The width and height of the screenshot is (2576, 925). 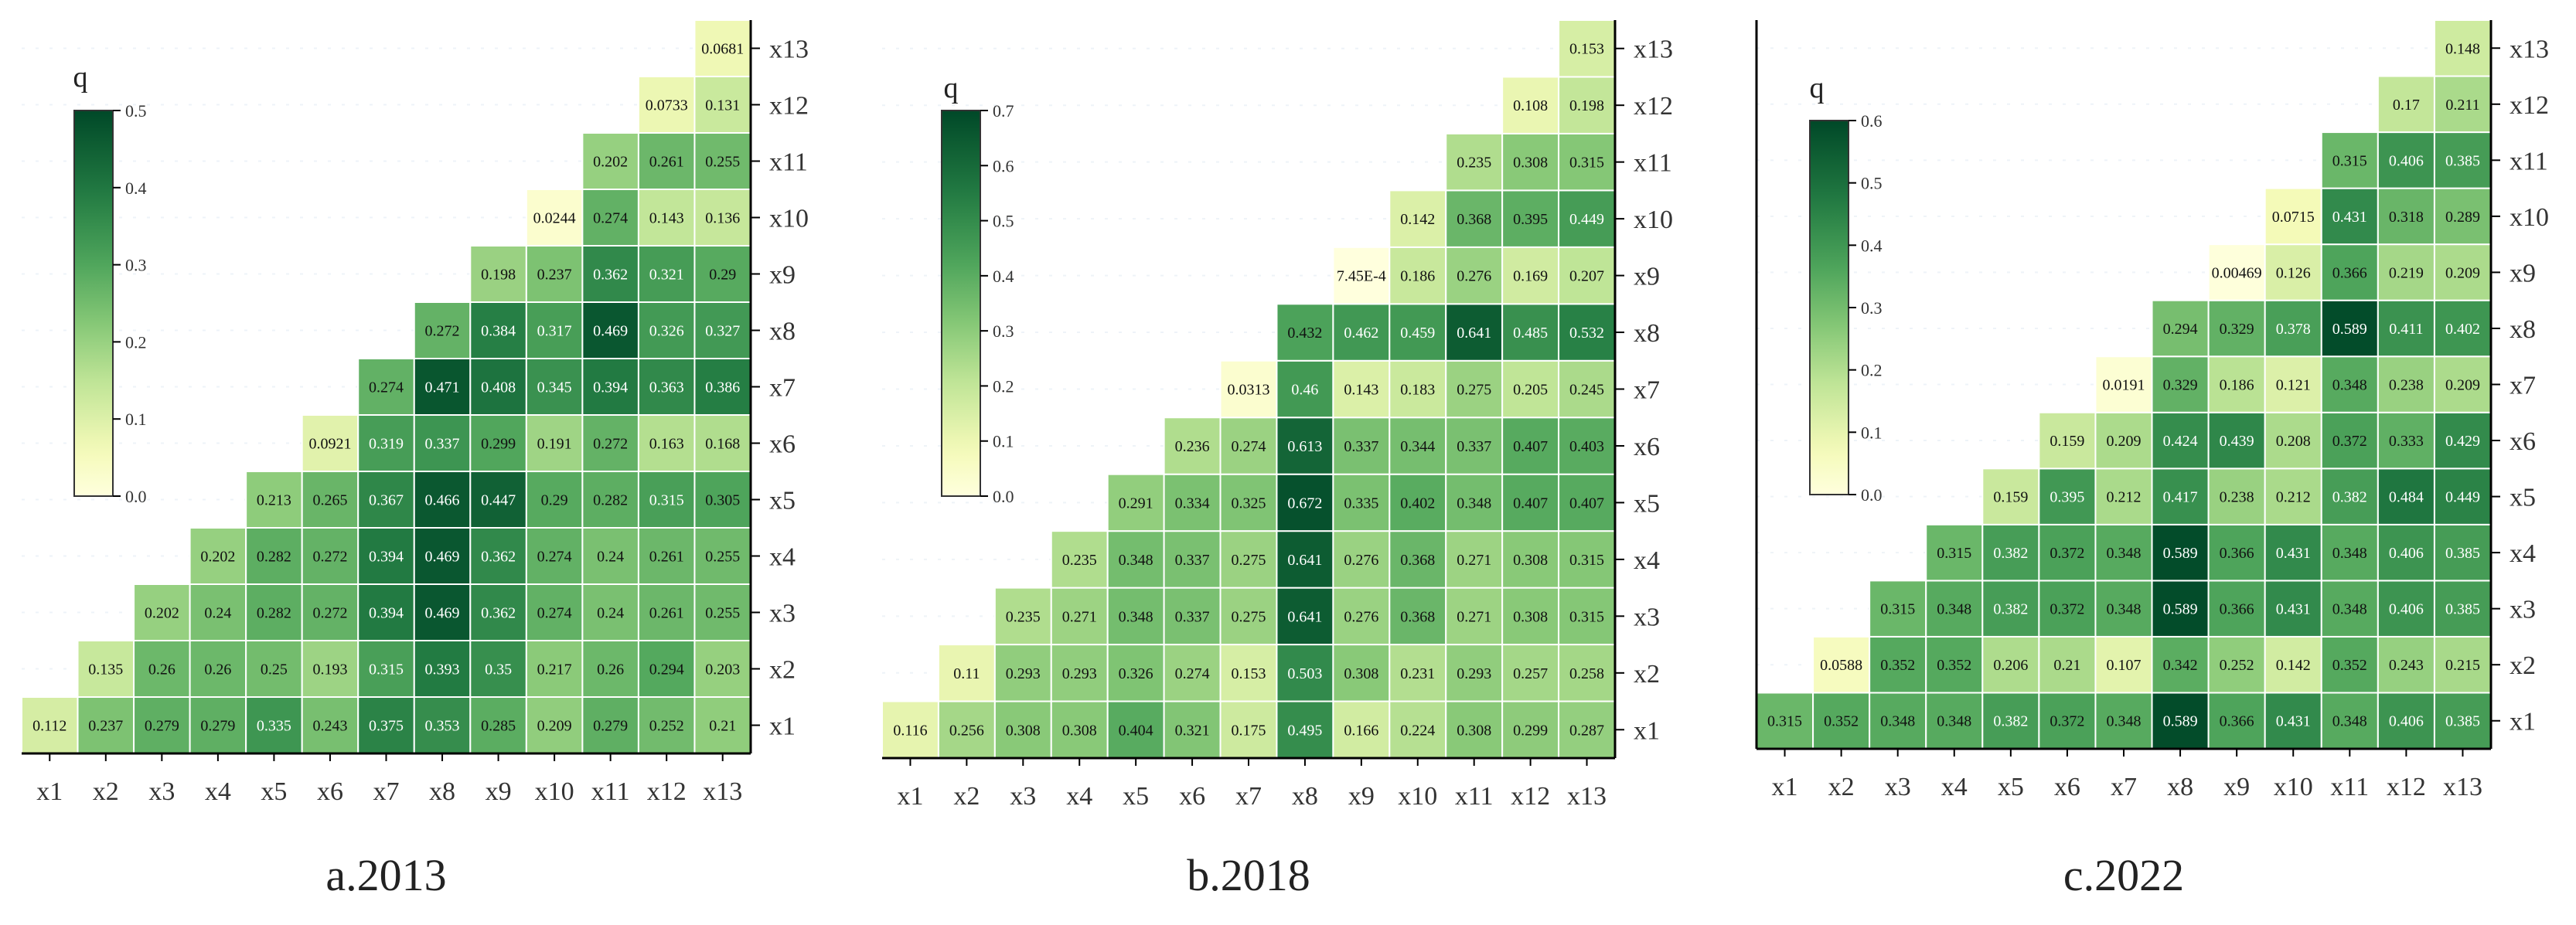 I want to click on cell-value-label: 0.613, so click(x=1304, y=447).